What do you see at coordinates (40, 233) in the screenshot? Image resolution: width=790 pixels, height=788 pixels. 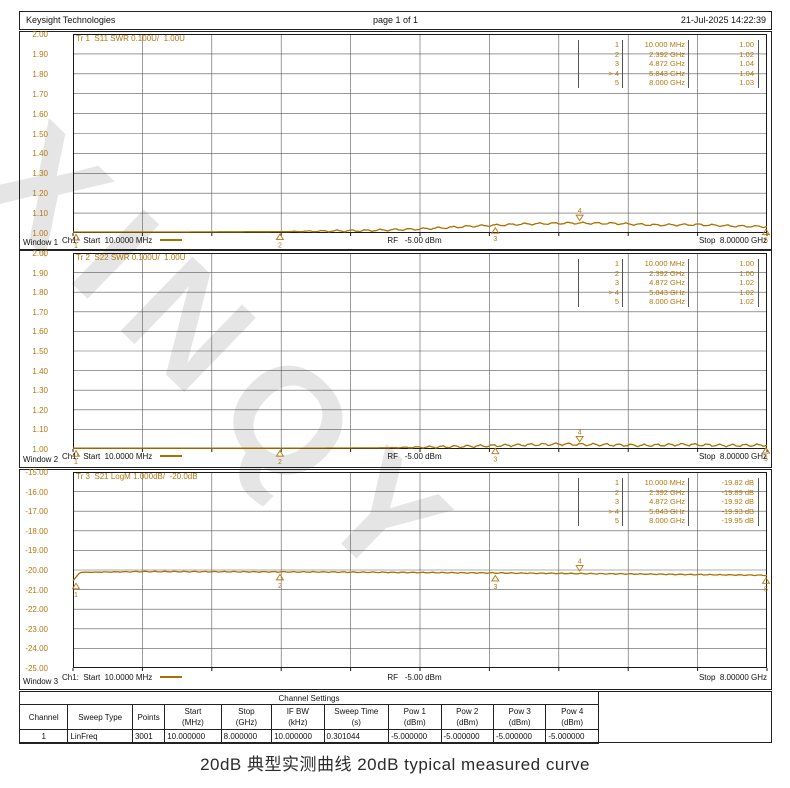 I see `y-tick-label: 1.00` at bounding box center [40, 233].